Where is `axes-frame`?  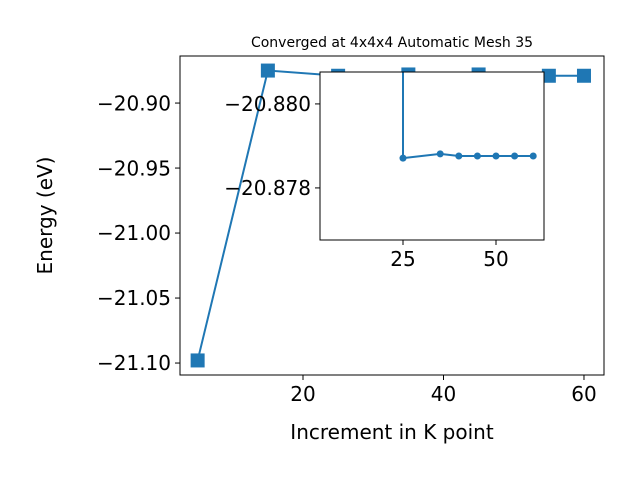
axes-frame is located at coordinates (432, 156).